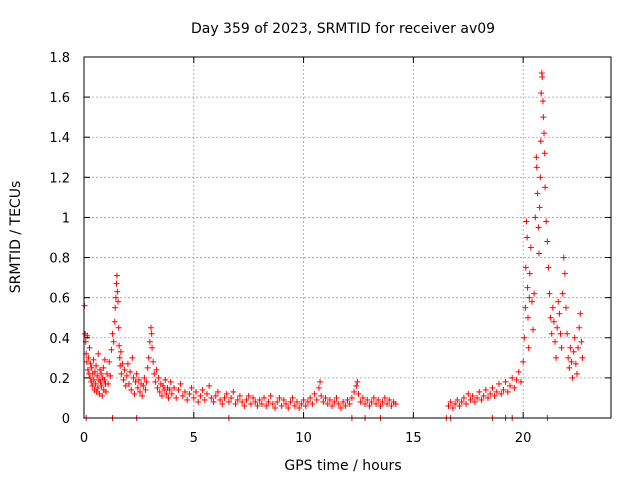  Describe the element at coordinates (413, 438) in the screenshot. I see `x-tick-label: 15` at that location.